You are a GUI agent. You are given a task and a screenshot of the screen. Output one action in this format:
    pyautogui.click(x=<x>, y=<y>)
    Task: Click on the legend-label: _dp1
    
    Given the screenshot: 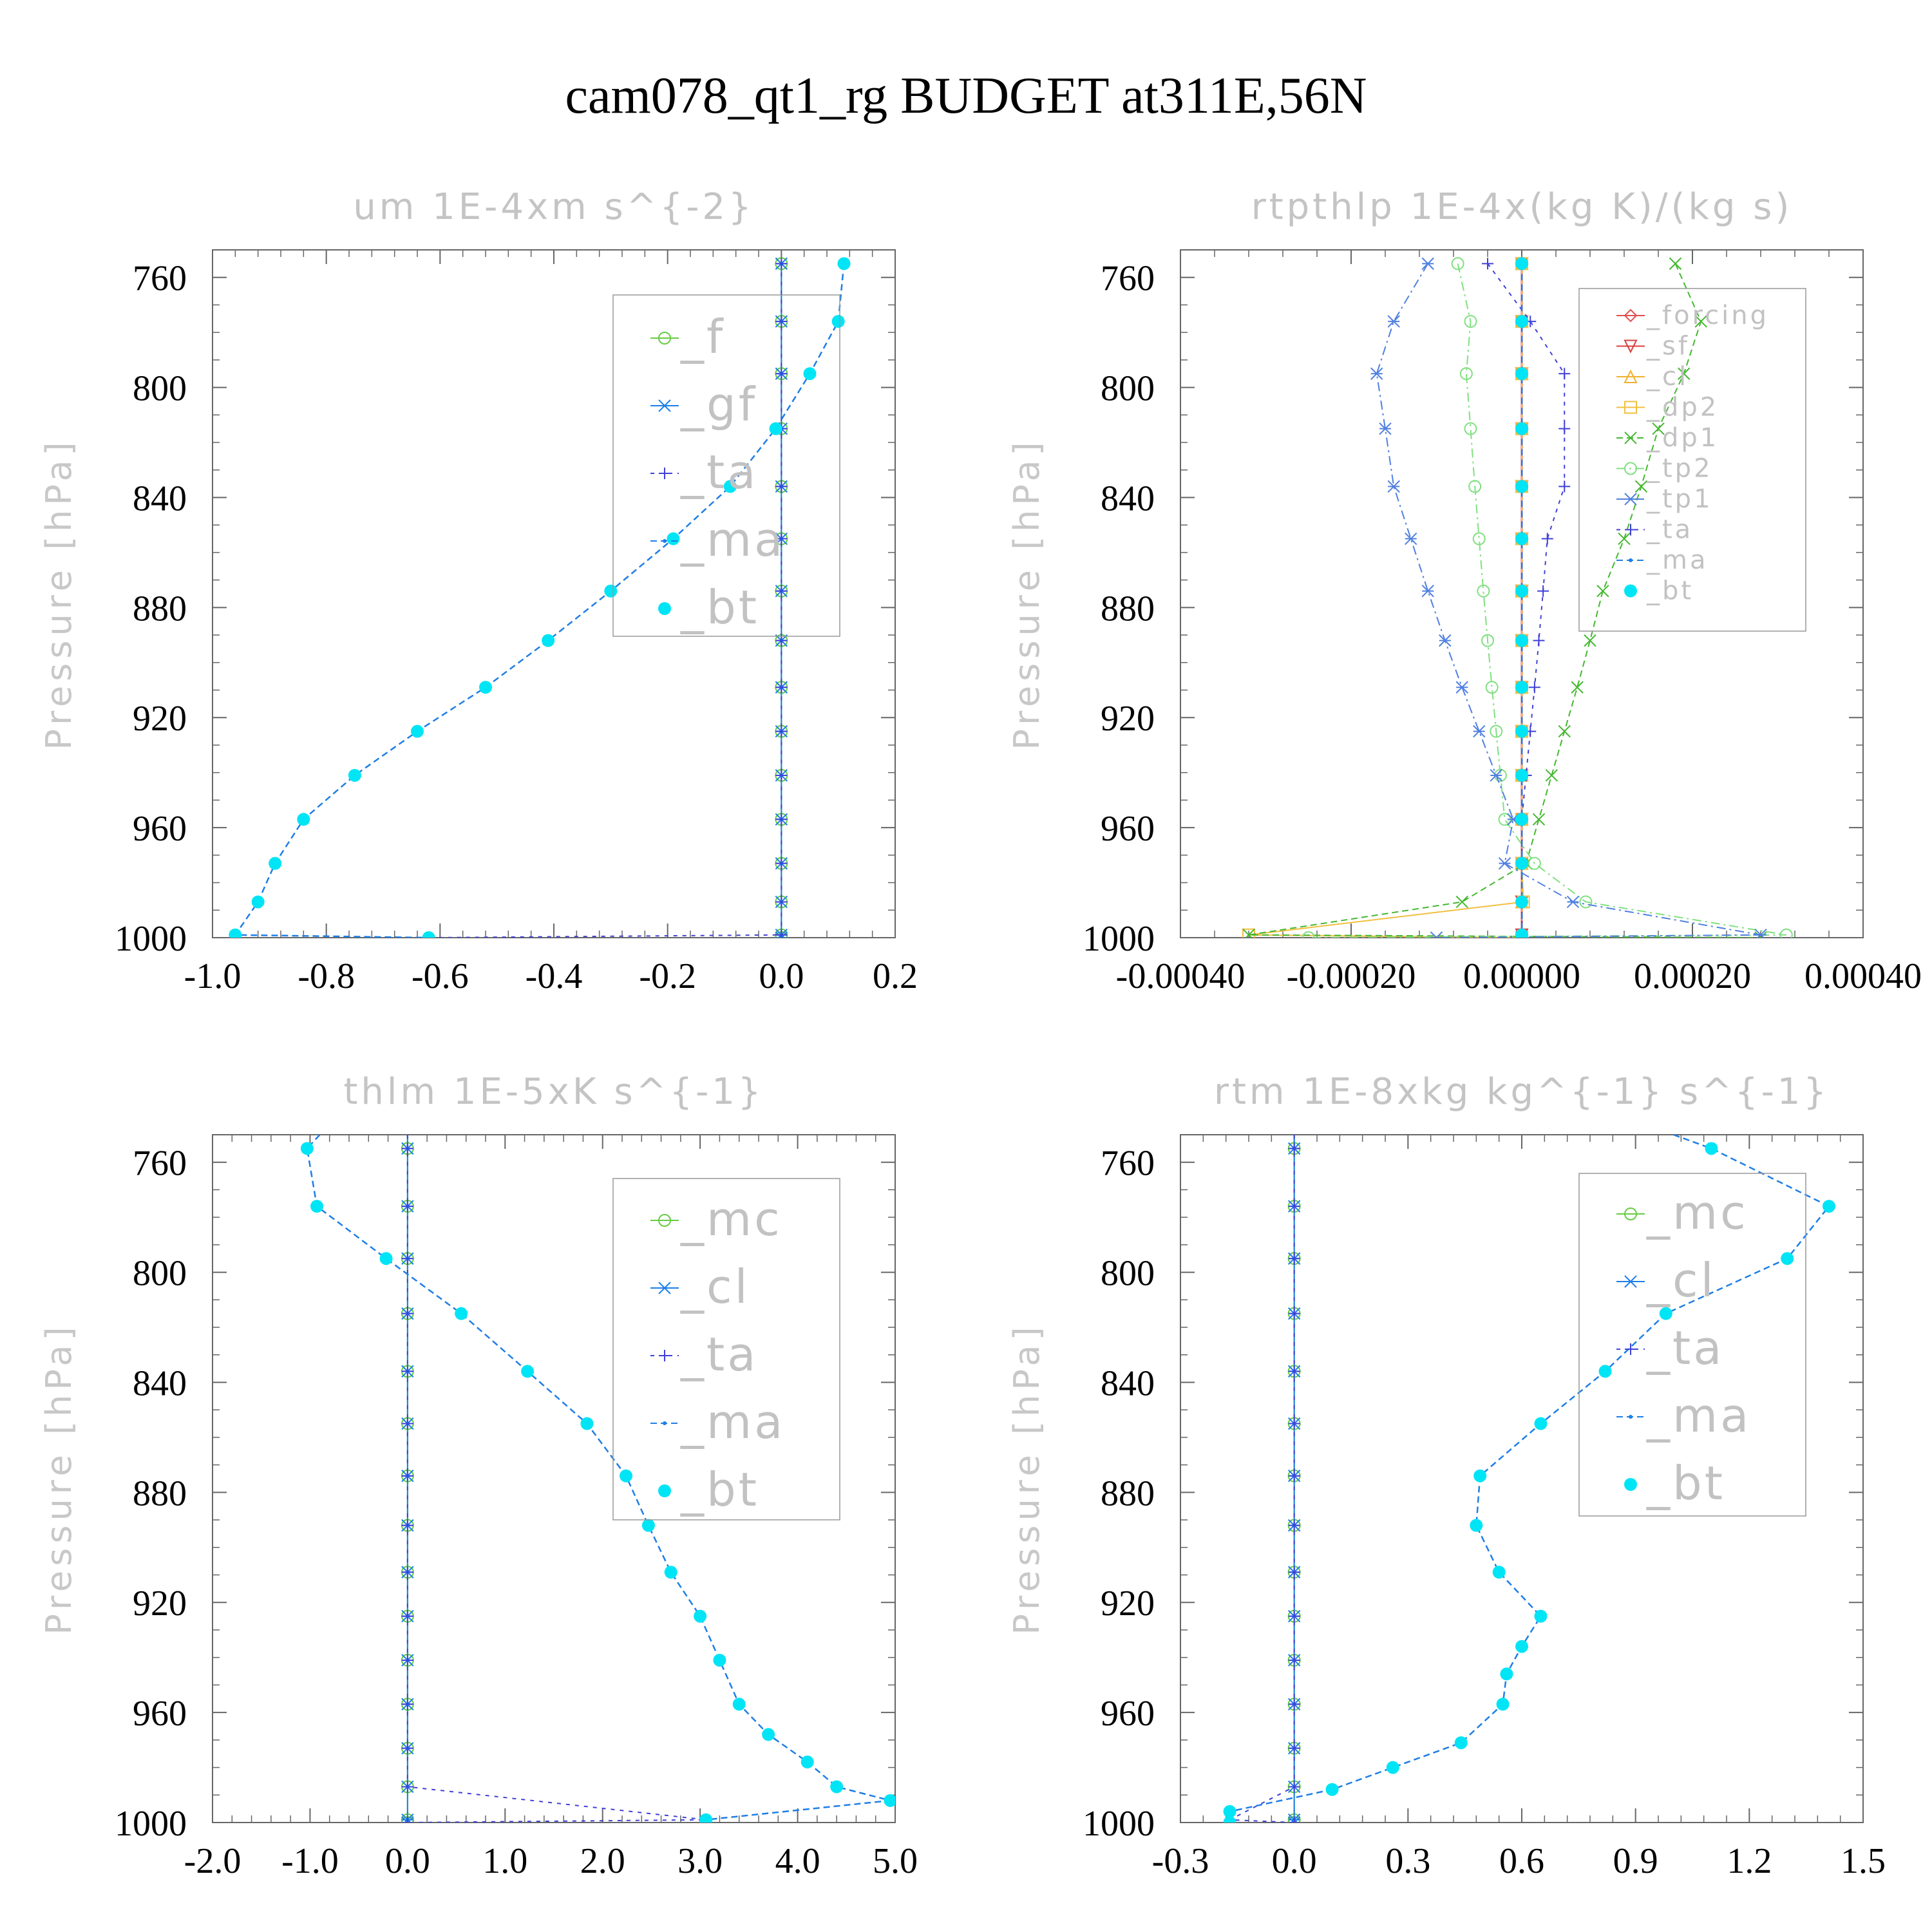 What is the action you would take?
    pyautogui.click(x=1682, y=438)
    